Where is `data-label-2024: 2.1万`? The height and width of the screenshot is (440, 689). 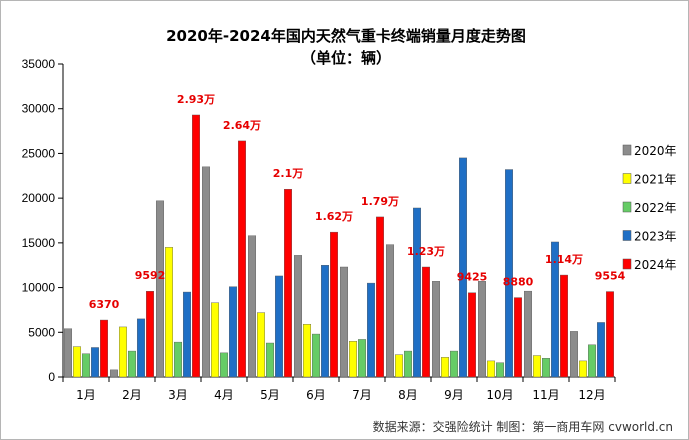
data-label-2024: 2.1万 is located at coordinates (288, 173).